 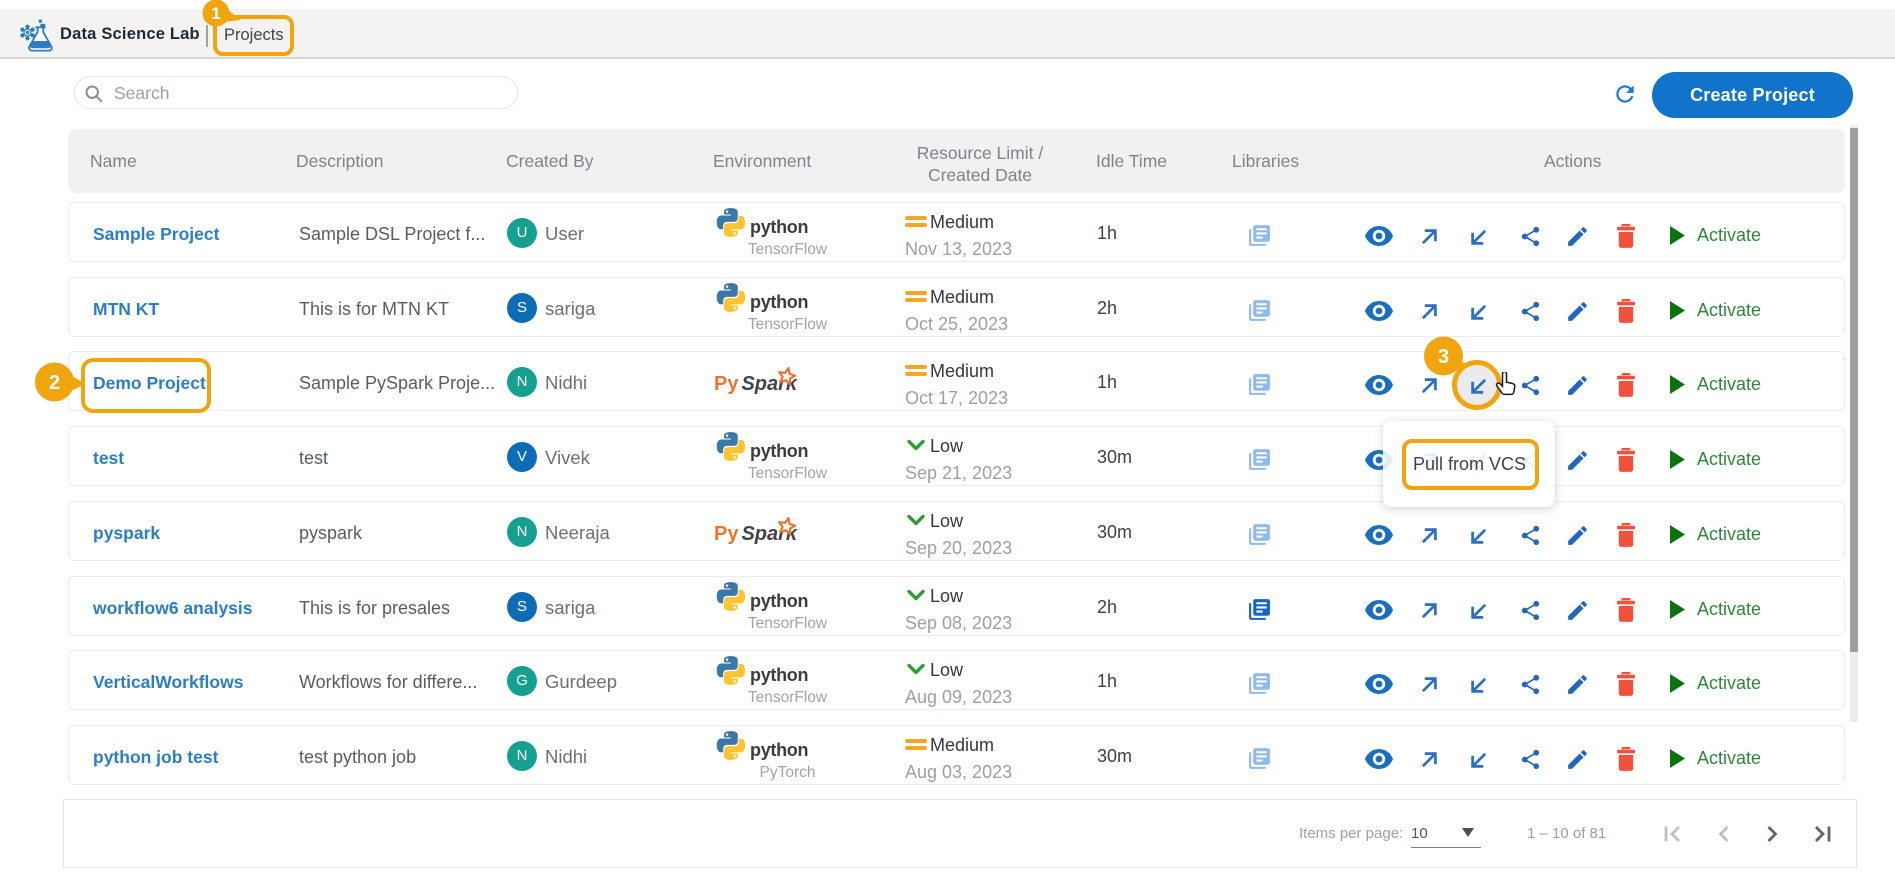 I want to click on svg-text: 3, so click(x=1443, y=357).